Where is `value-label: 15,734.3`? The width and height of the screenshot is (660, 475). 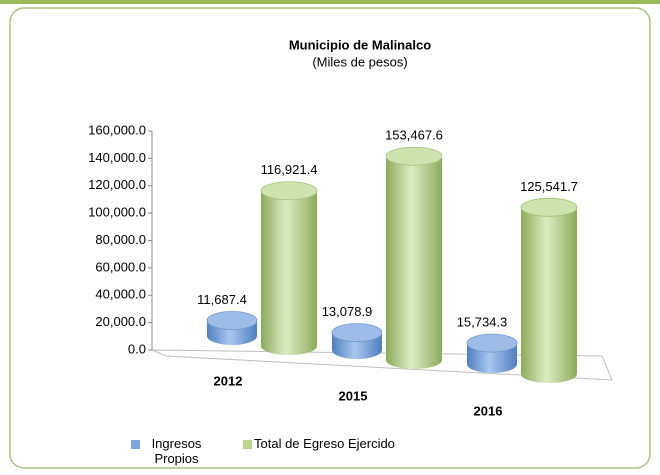
value-label: 15,734.3 is located at coordinates (482, 322).